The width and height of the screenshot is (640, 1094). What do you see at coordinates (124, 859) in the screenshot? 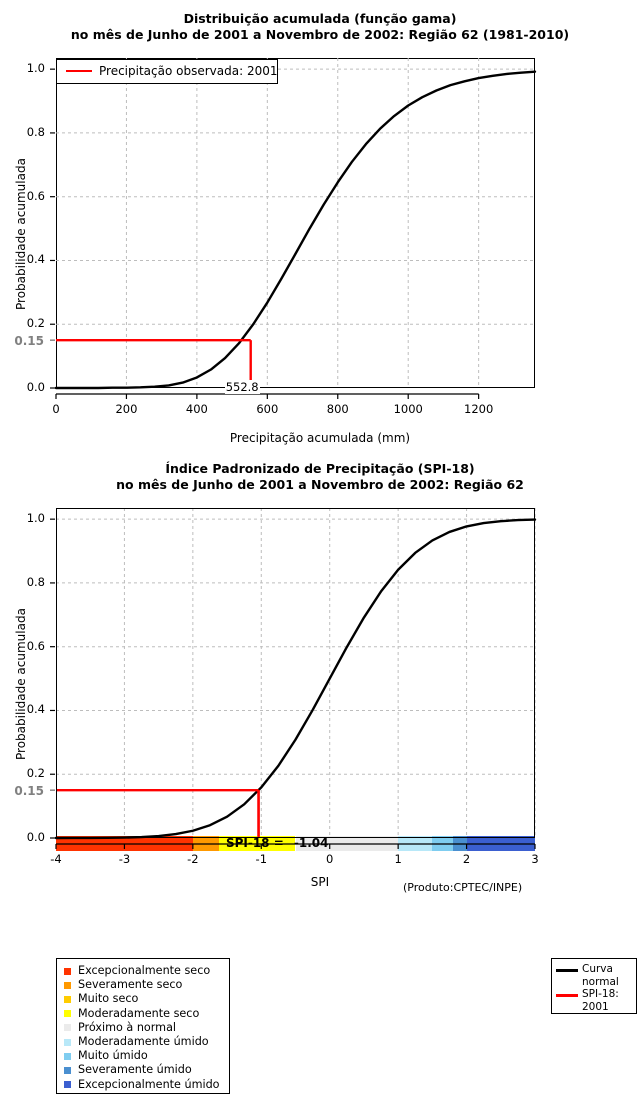
I see `spi-xtick-label: -3` at bounding box center [124, 859].